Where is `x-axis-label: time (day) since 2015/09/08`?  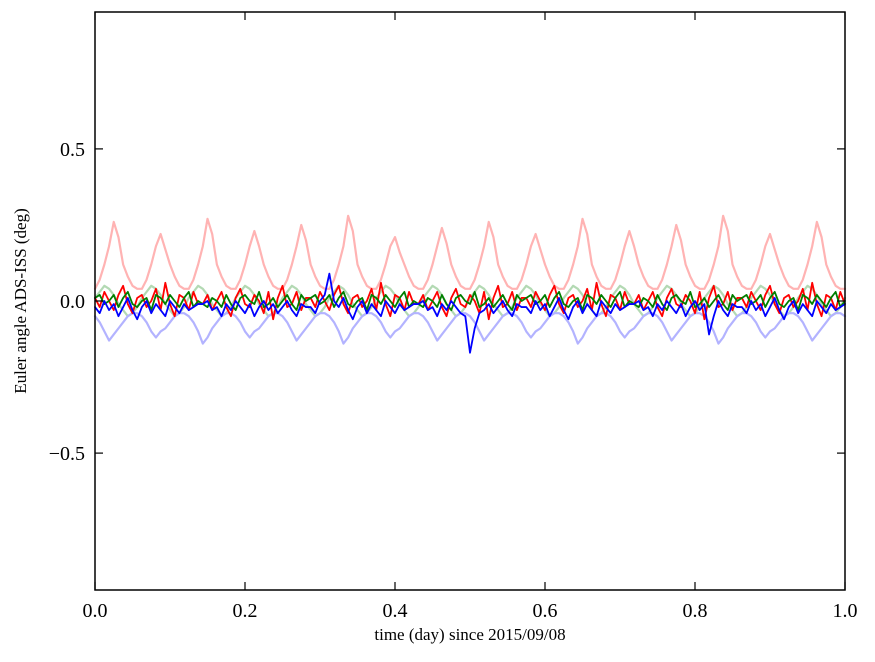
x-axis-label: time (day) since 2015/09/08 is located at coordinates (470, 634).